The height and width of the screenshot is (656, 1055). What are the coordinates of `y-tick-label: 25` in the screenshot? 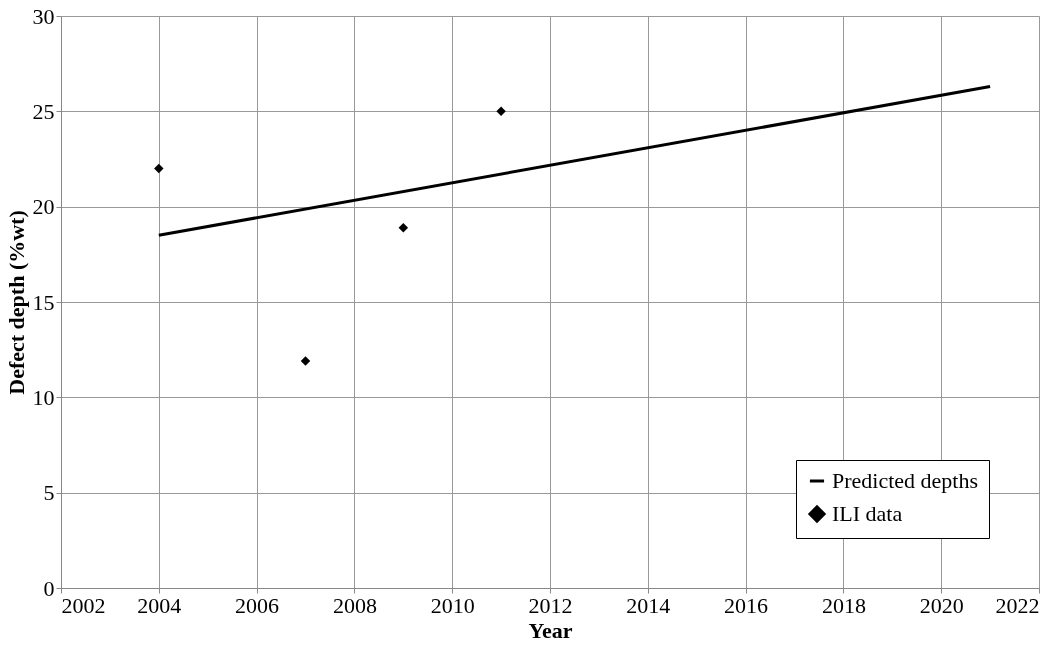 It's located at (43, 111).